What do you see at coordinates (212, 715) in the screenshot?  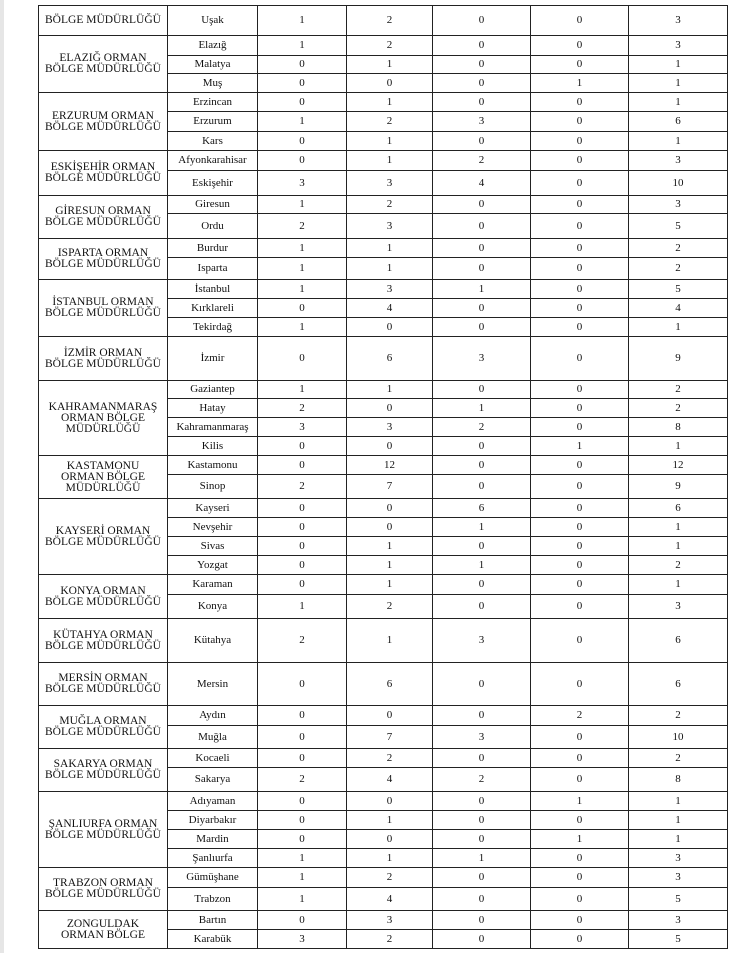 I see `province: Aydın` at bounding box center [212, 715].